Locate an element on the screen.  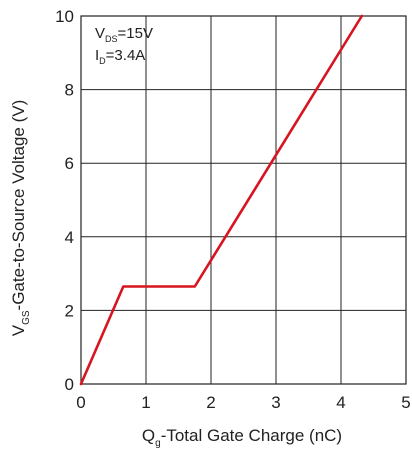
y-axis-title-sub: GS is located at coordinates (26, 317).